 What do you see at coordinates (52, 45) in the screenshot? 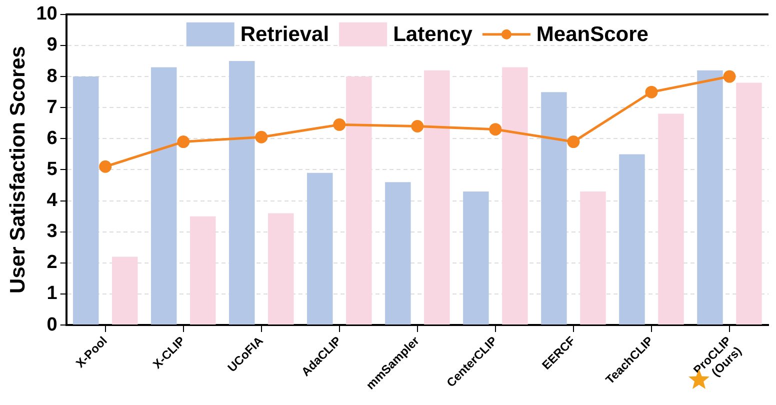
I see `y-tick-label: 9` at bounding box center [52, 45].